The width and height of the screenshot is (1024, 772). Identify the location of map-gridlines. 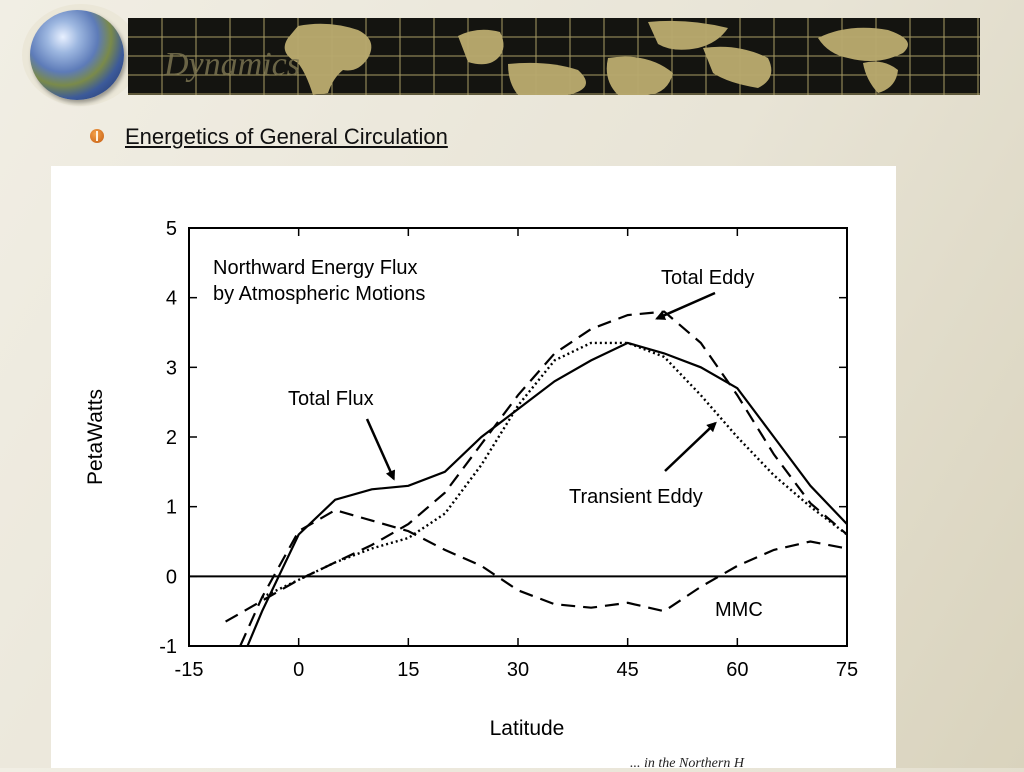
(554, 56).